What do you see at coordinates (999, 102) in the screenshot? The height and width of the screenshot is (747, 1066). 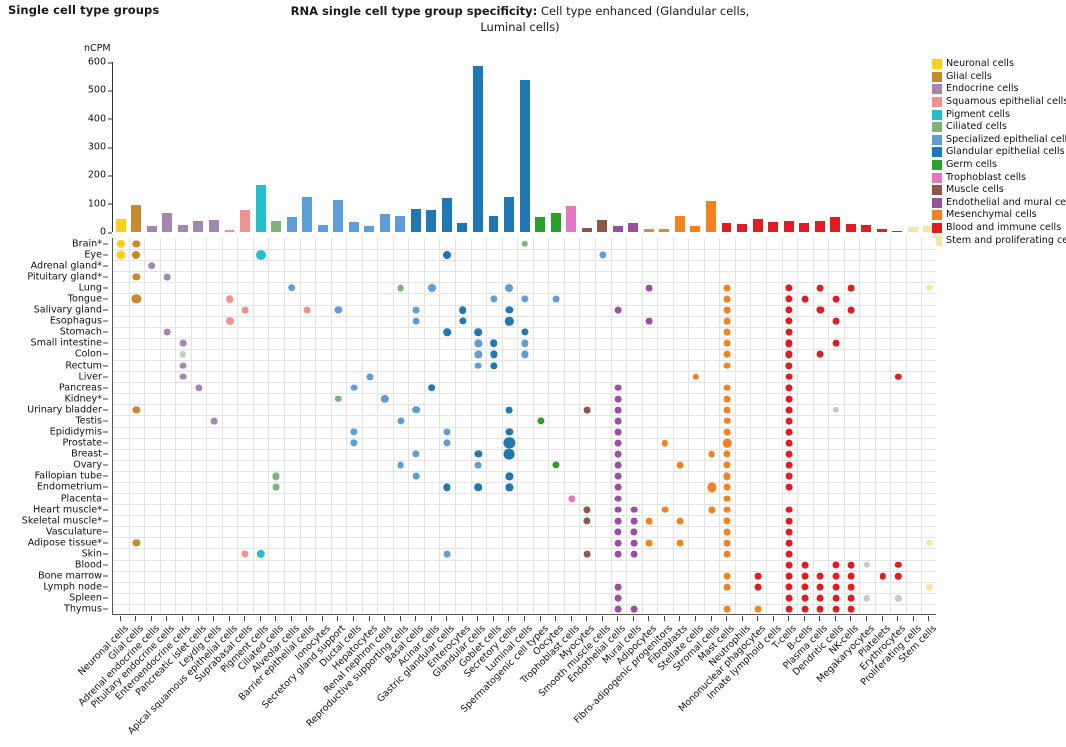 I see `legend-item: Squamous epithelial cells` at bounding box center [999, 102].